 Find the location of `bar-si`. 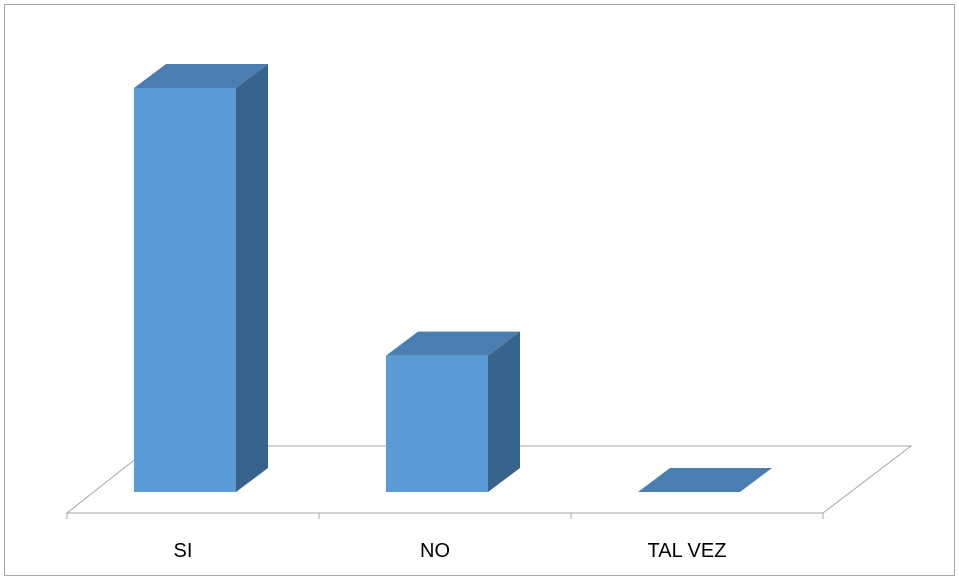

bar-si is located at coordinates (201, 278).